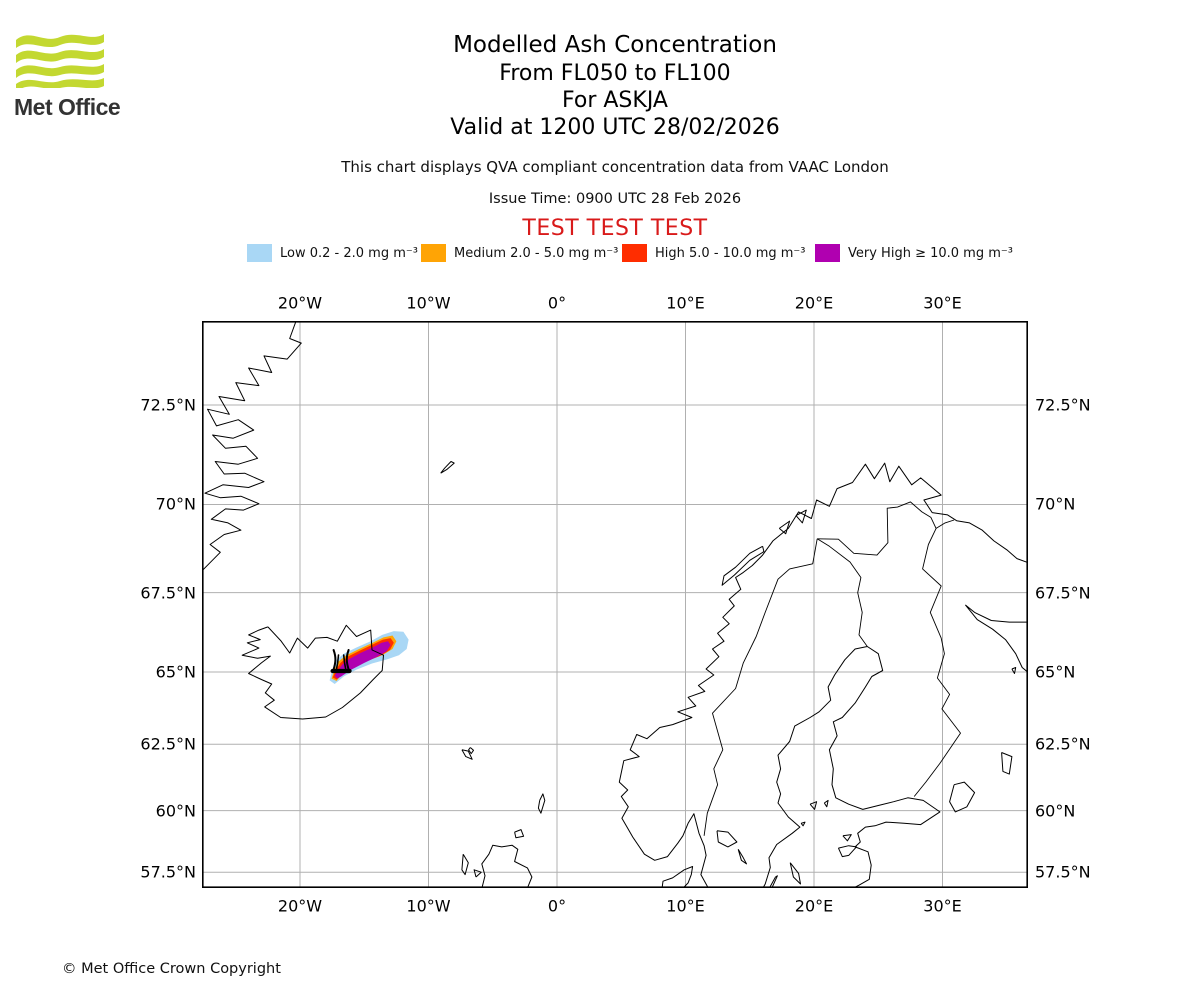 The height and width of the screenshot is (1000, 1200). I want to click on lat-tick-right: 62.5°N, so click(1063, 744).